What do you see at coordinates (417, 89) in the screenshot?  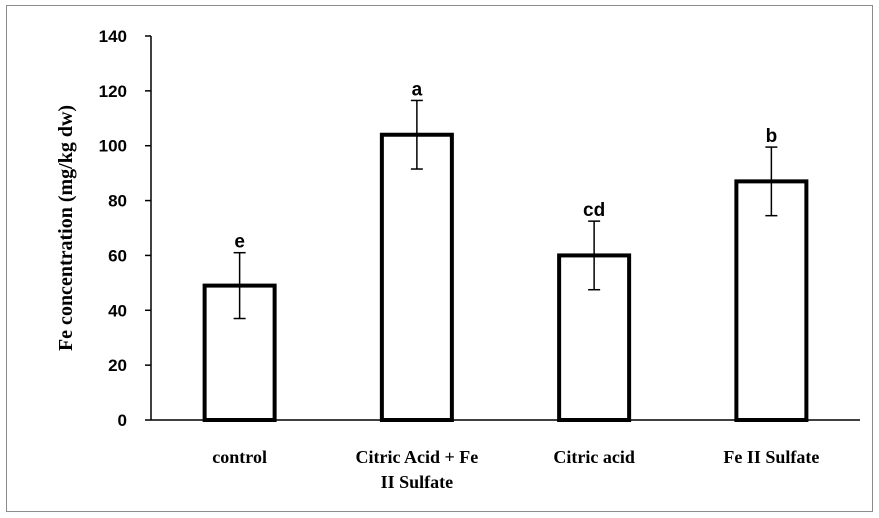 I see `significance-label: a` at bounding box center [417, 89].